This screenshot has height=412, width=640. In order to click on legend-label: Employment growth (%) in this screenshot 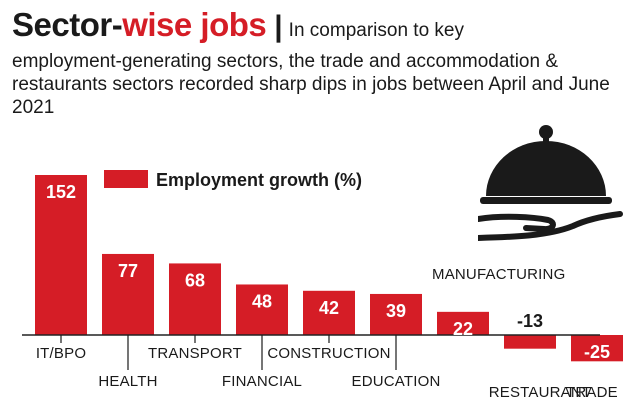, I will do `click(259, 180)`.